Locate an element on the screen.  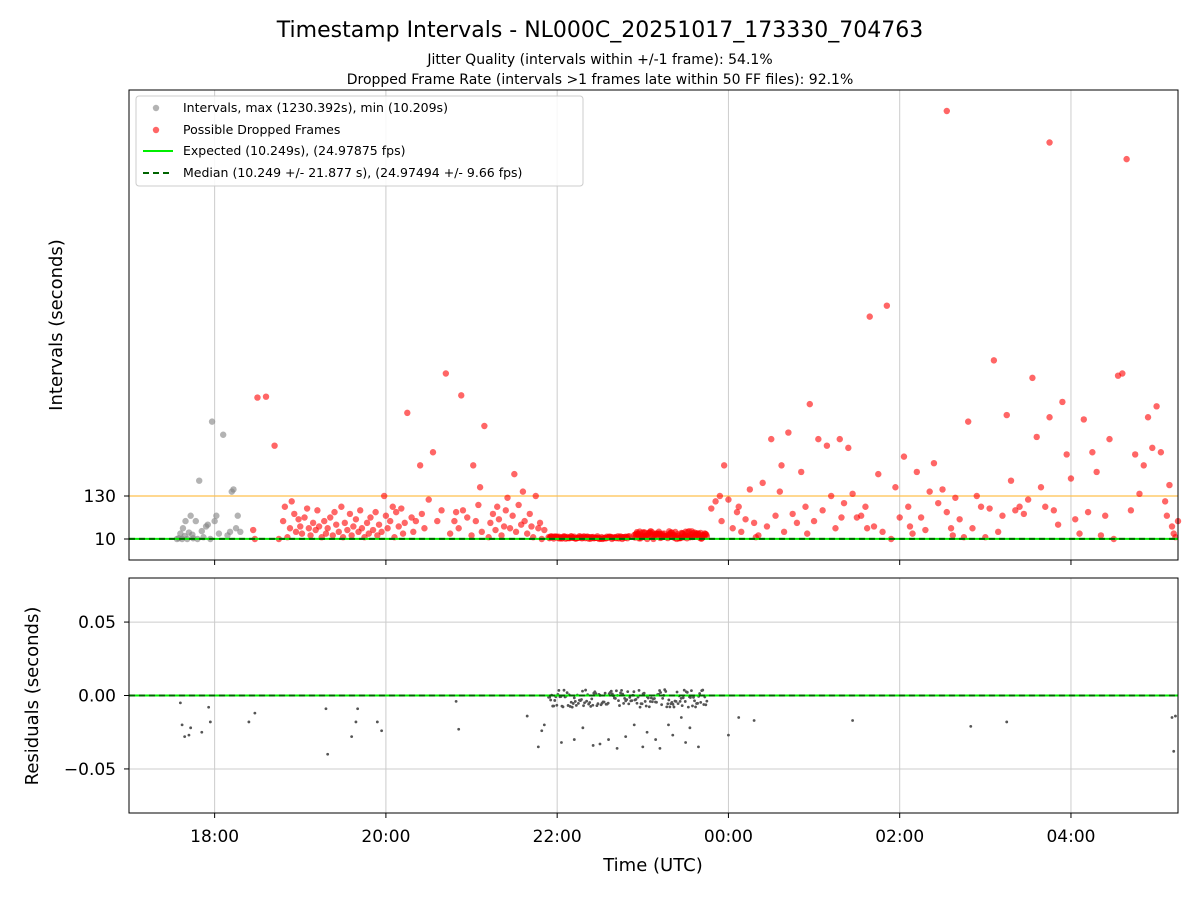
residuals-ytick-label: 0.00 is located at coordinates (97, 697).